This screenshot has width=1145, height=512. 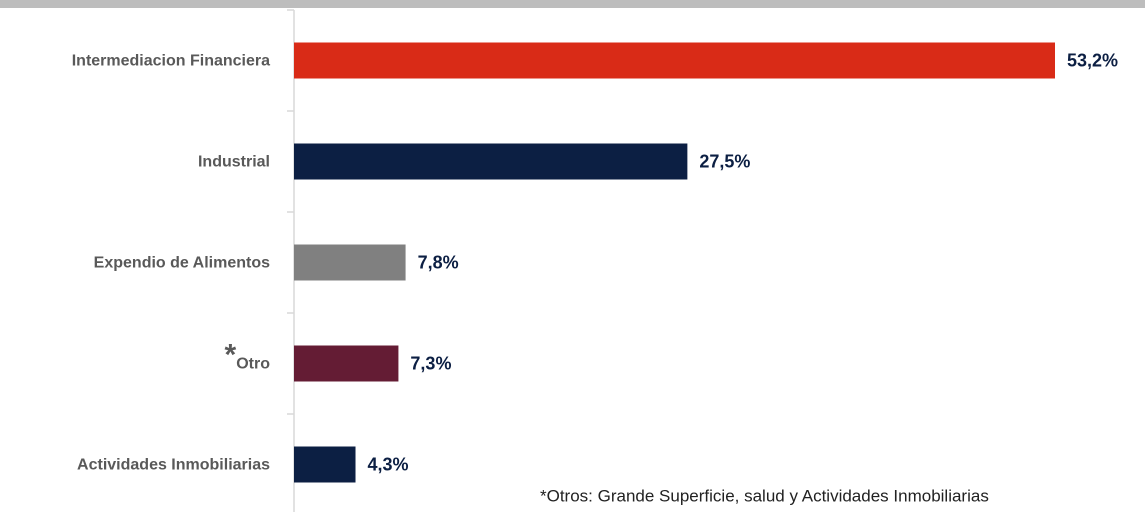 What do you see at coordinates (290, 212) in the screenshot?
I see `category-ticks` at bounding box center [290, 212].